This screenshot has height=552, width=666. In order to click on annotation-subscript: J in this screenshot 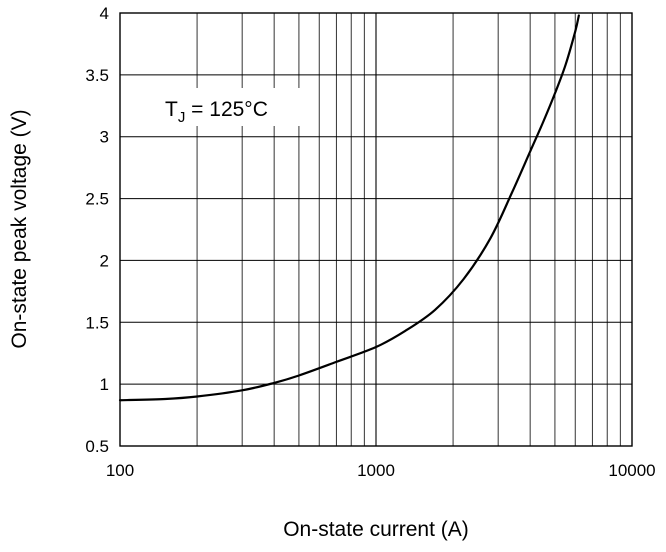, I will do `click(182, 117)`.